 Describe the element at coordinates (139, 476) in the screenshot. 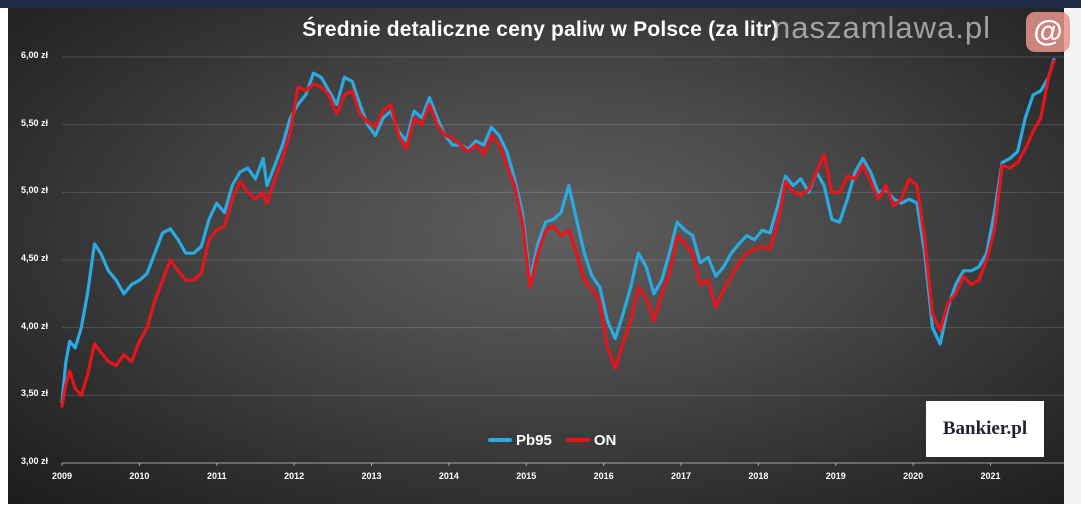

I see `x-tick-label: 2010` at that location.